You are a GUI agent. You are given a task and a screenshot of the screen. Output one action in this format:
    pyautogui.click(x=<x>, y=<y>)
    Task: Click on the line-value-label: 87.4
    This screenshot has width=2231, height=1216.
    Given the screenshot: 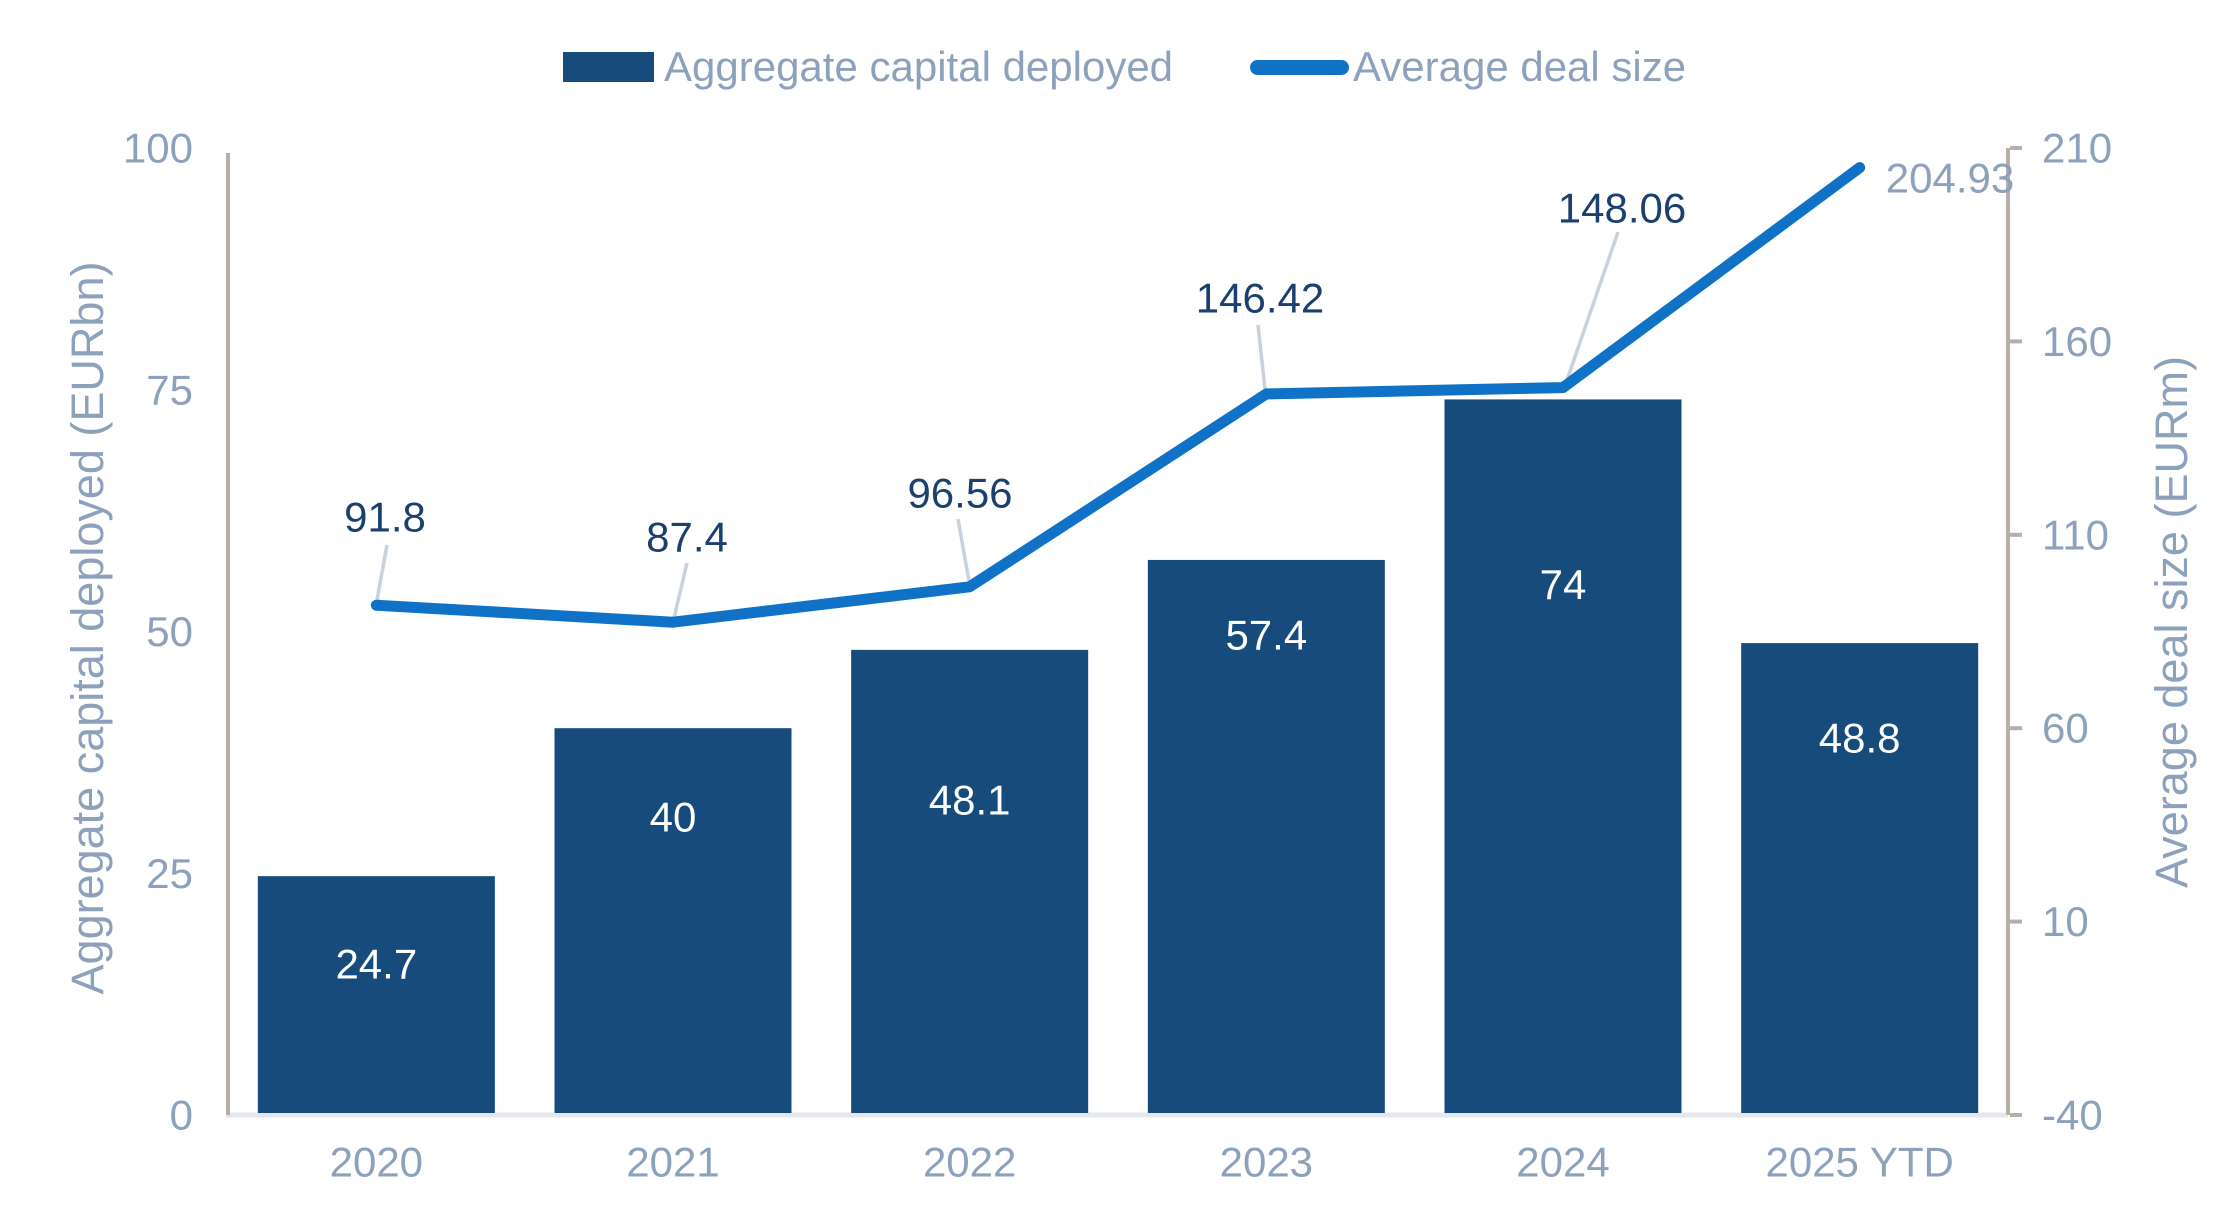 What is the action you would take?
    pyautogui.click(x=687, y=537)
    